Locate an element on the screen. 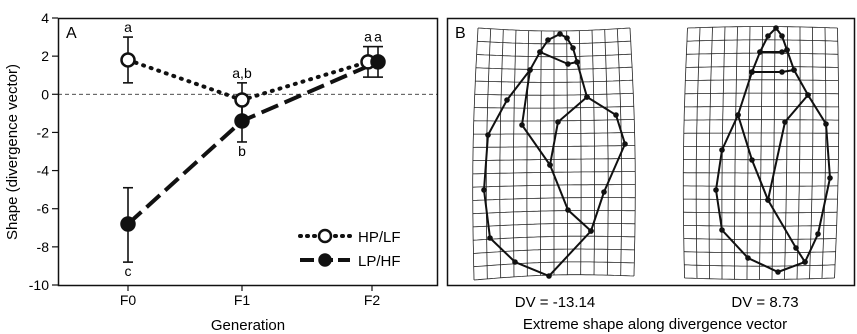  panel-b-label: B is located at coordinates (460, 33).